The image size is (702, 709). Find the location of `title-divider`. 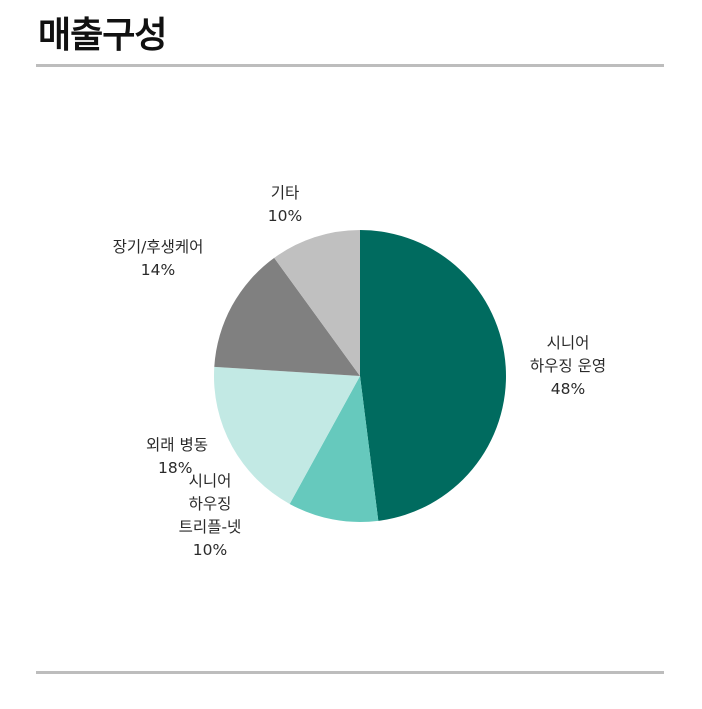

title-divider is located at coordinates (350, 65).